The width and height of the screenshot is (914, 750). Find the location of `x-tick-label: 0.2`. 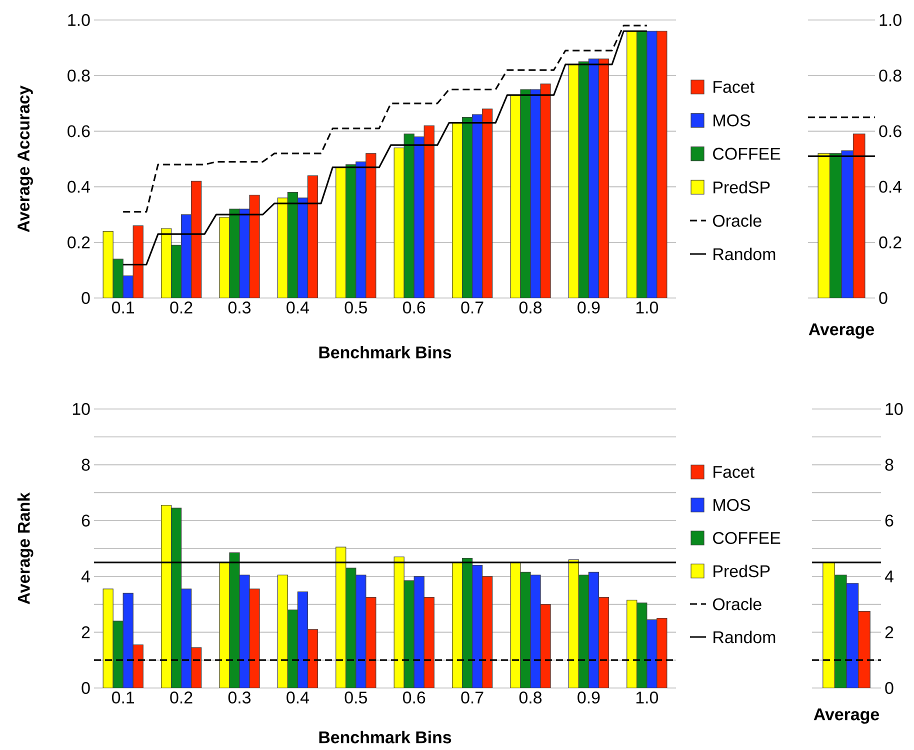

x-tick-label: 0.2 is located at coordinates (181, 308).